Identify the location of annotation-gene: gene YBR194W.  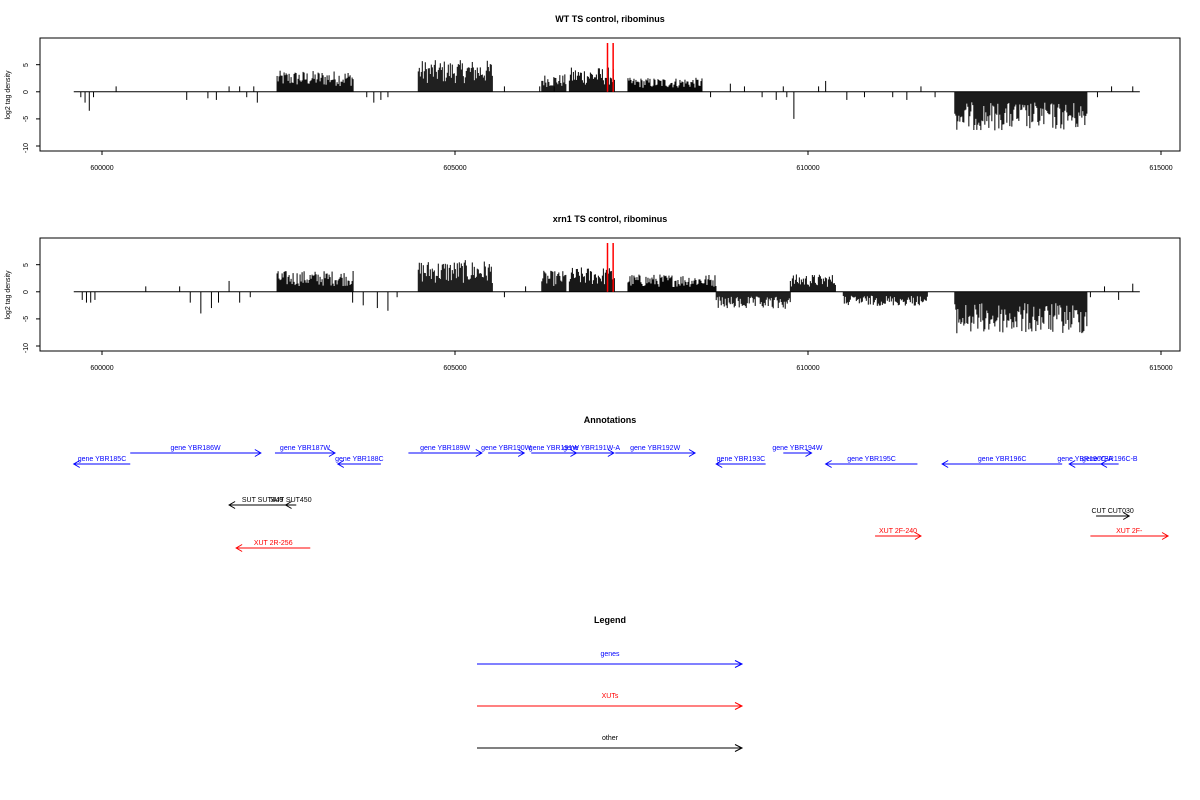
(797, 451).